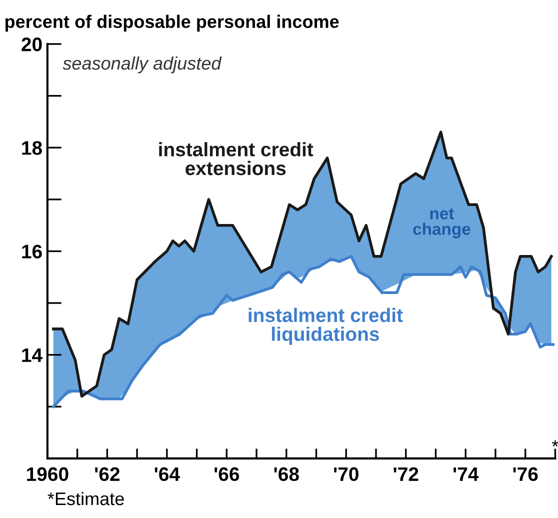 This screenshot has width=558, height=518. I want to click on x-tick-label: '74, so click(466, 474).